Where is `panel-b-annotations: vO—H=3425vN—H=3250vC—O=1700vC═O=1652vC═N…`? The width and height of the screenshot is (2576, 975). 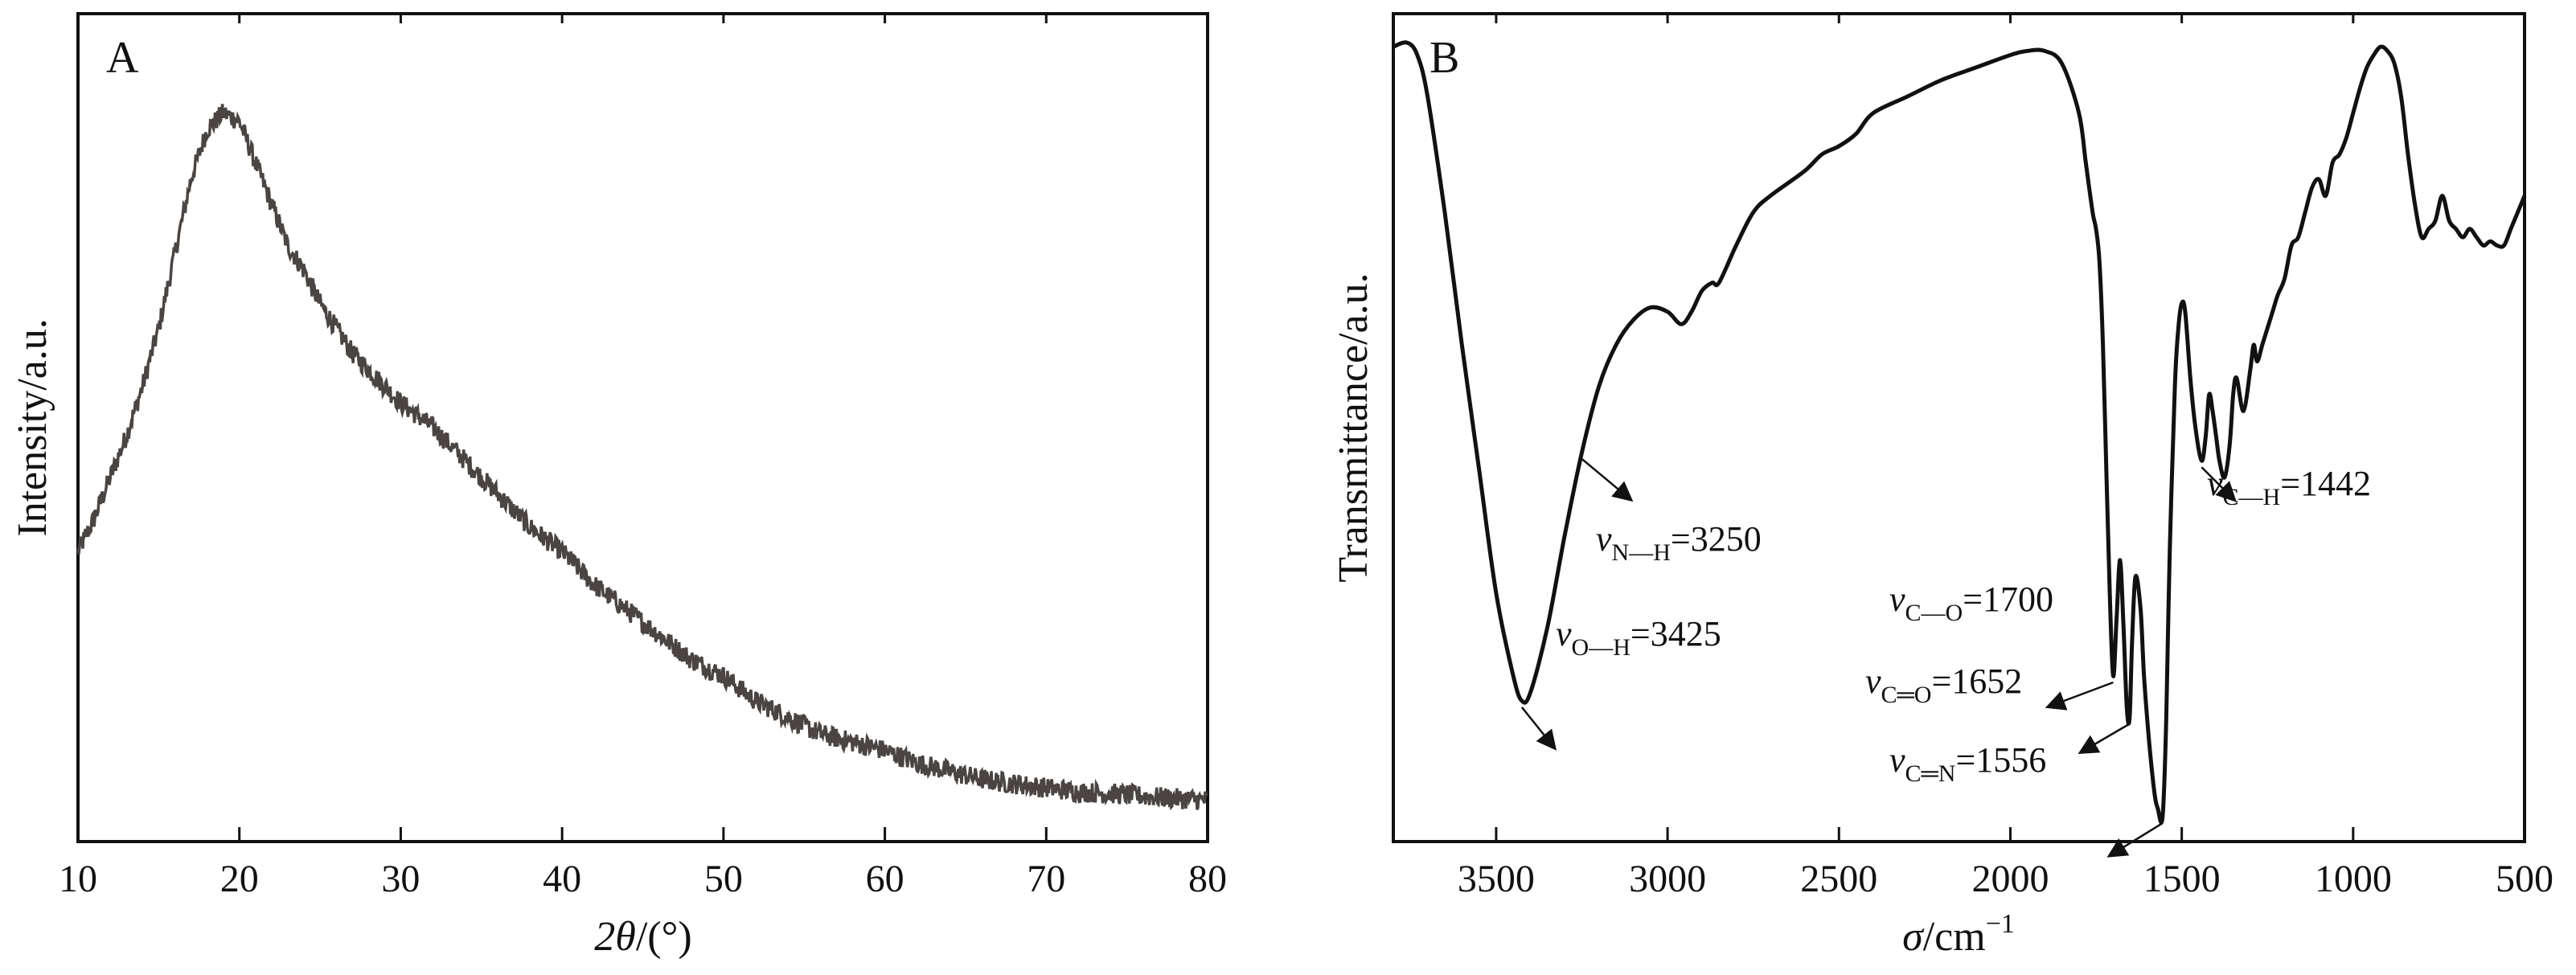
panel-b-annotations: vO—H=3425vN—H=3250vC—O=1700vC═O=1652vC═N… is located at coordinates (1945, 657).